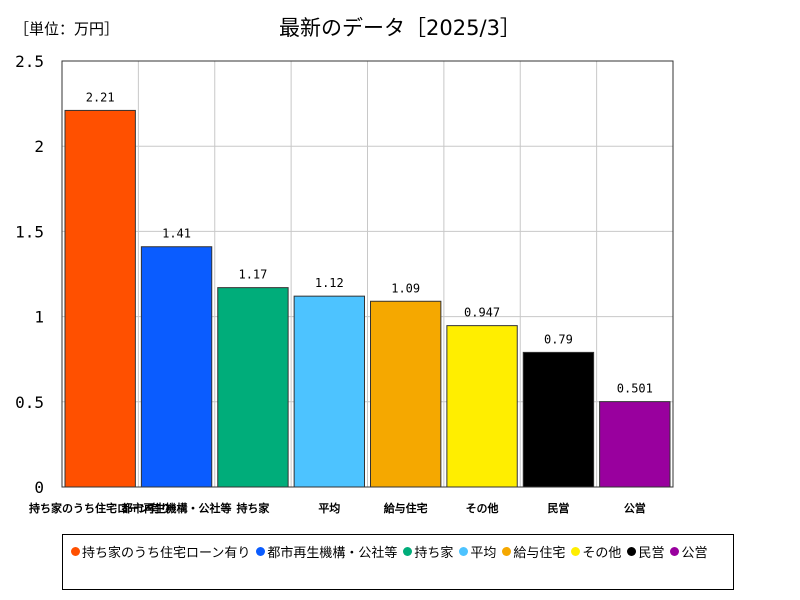 The width and height of the screenshot is (800, 600). I want to click on x-category-label: 給与住宅, so click(406, 508).